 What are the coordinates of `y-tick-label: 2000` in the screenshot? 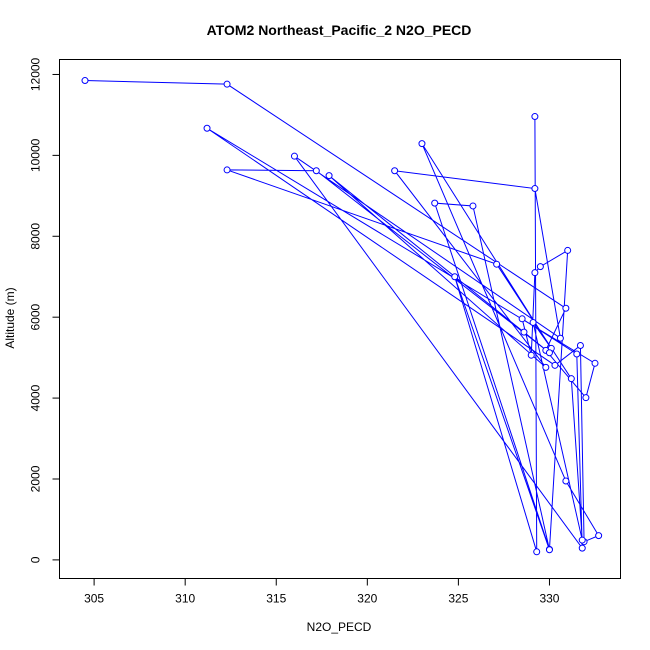 It's located at (36, 478).